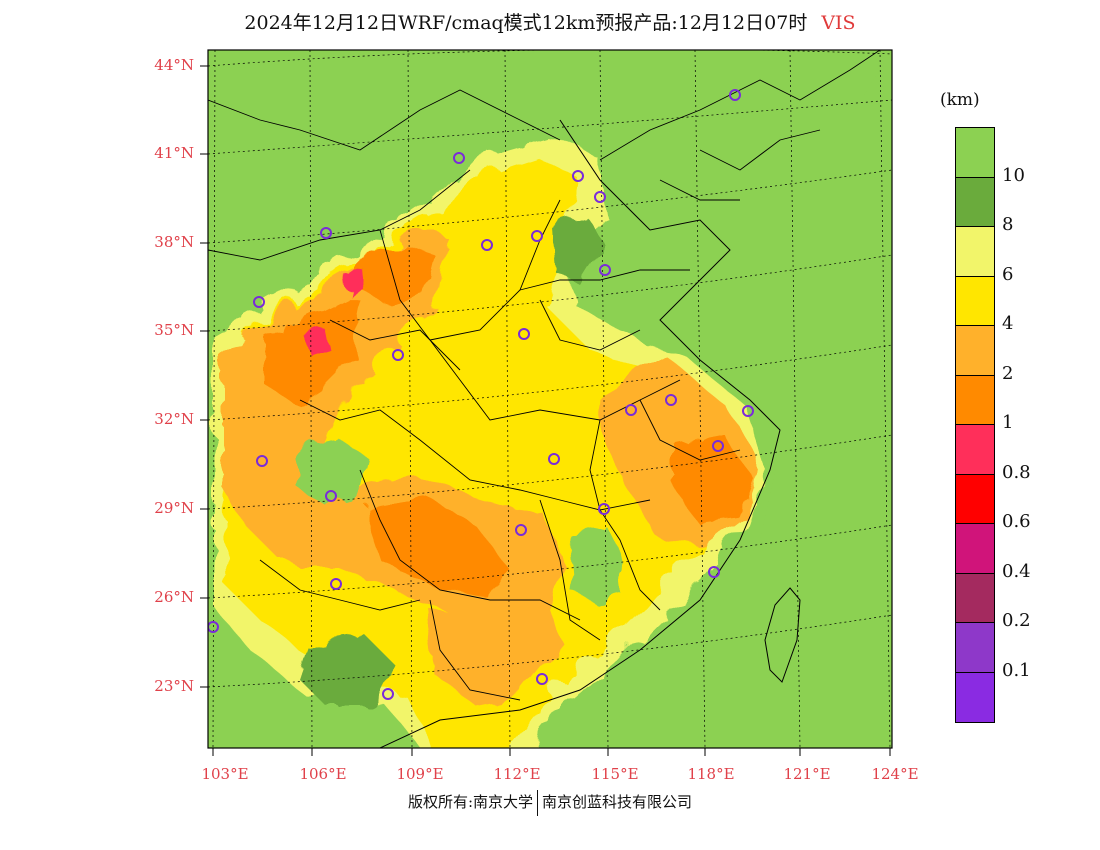  Describe the element at coordinates (526, 23) in the screenshot. I see `title-text: 2024年12月12日WRF/cmaq模式12km预报产品:12月12日07时` at that location.